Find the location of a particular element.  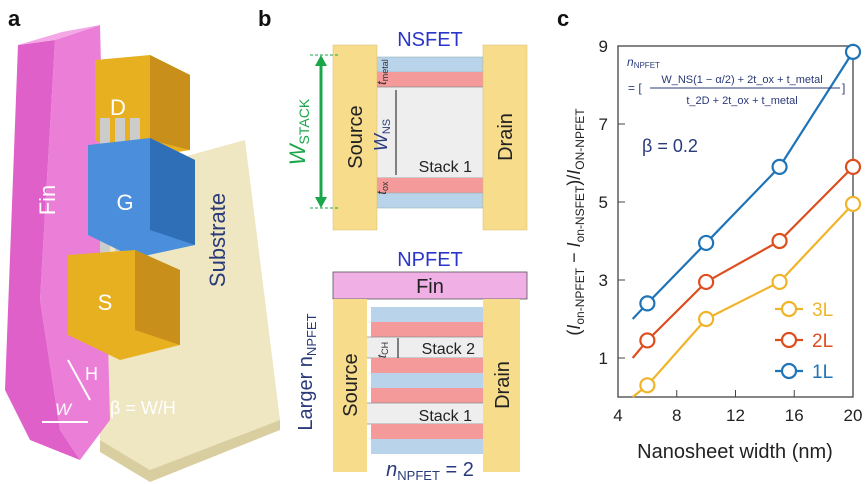

formula-lhs: nNPFET is located at coordinates (643, 62).